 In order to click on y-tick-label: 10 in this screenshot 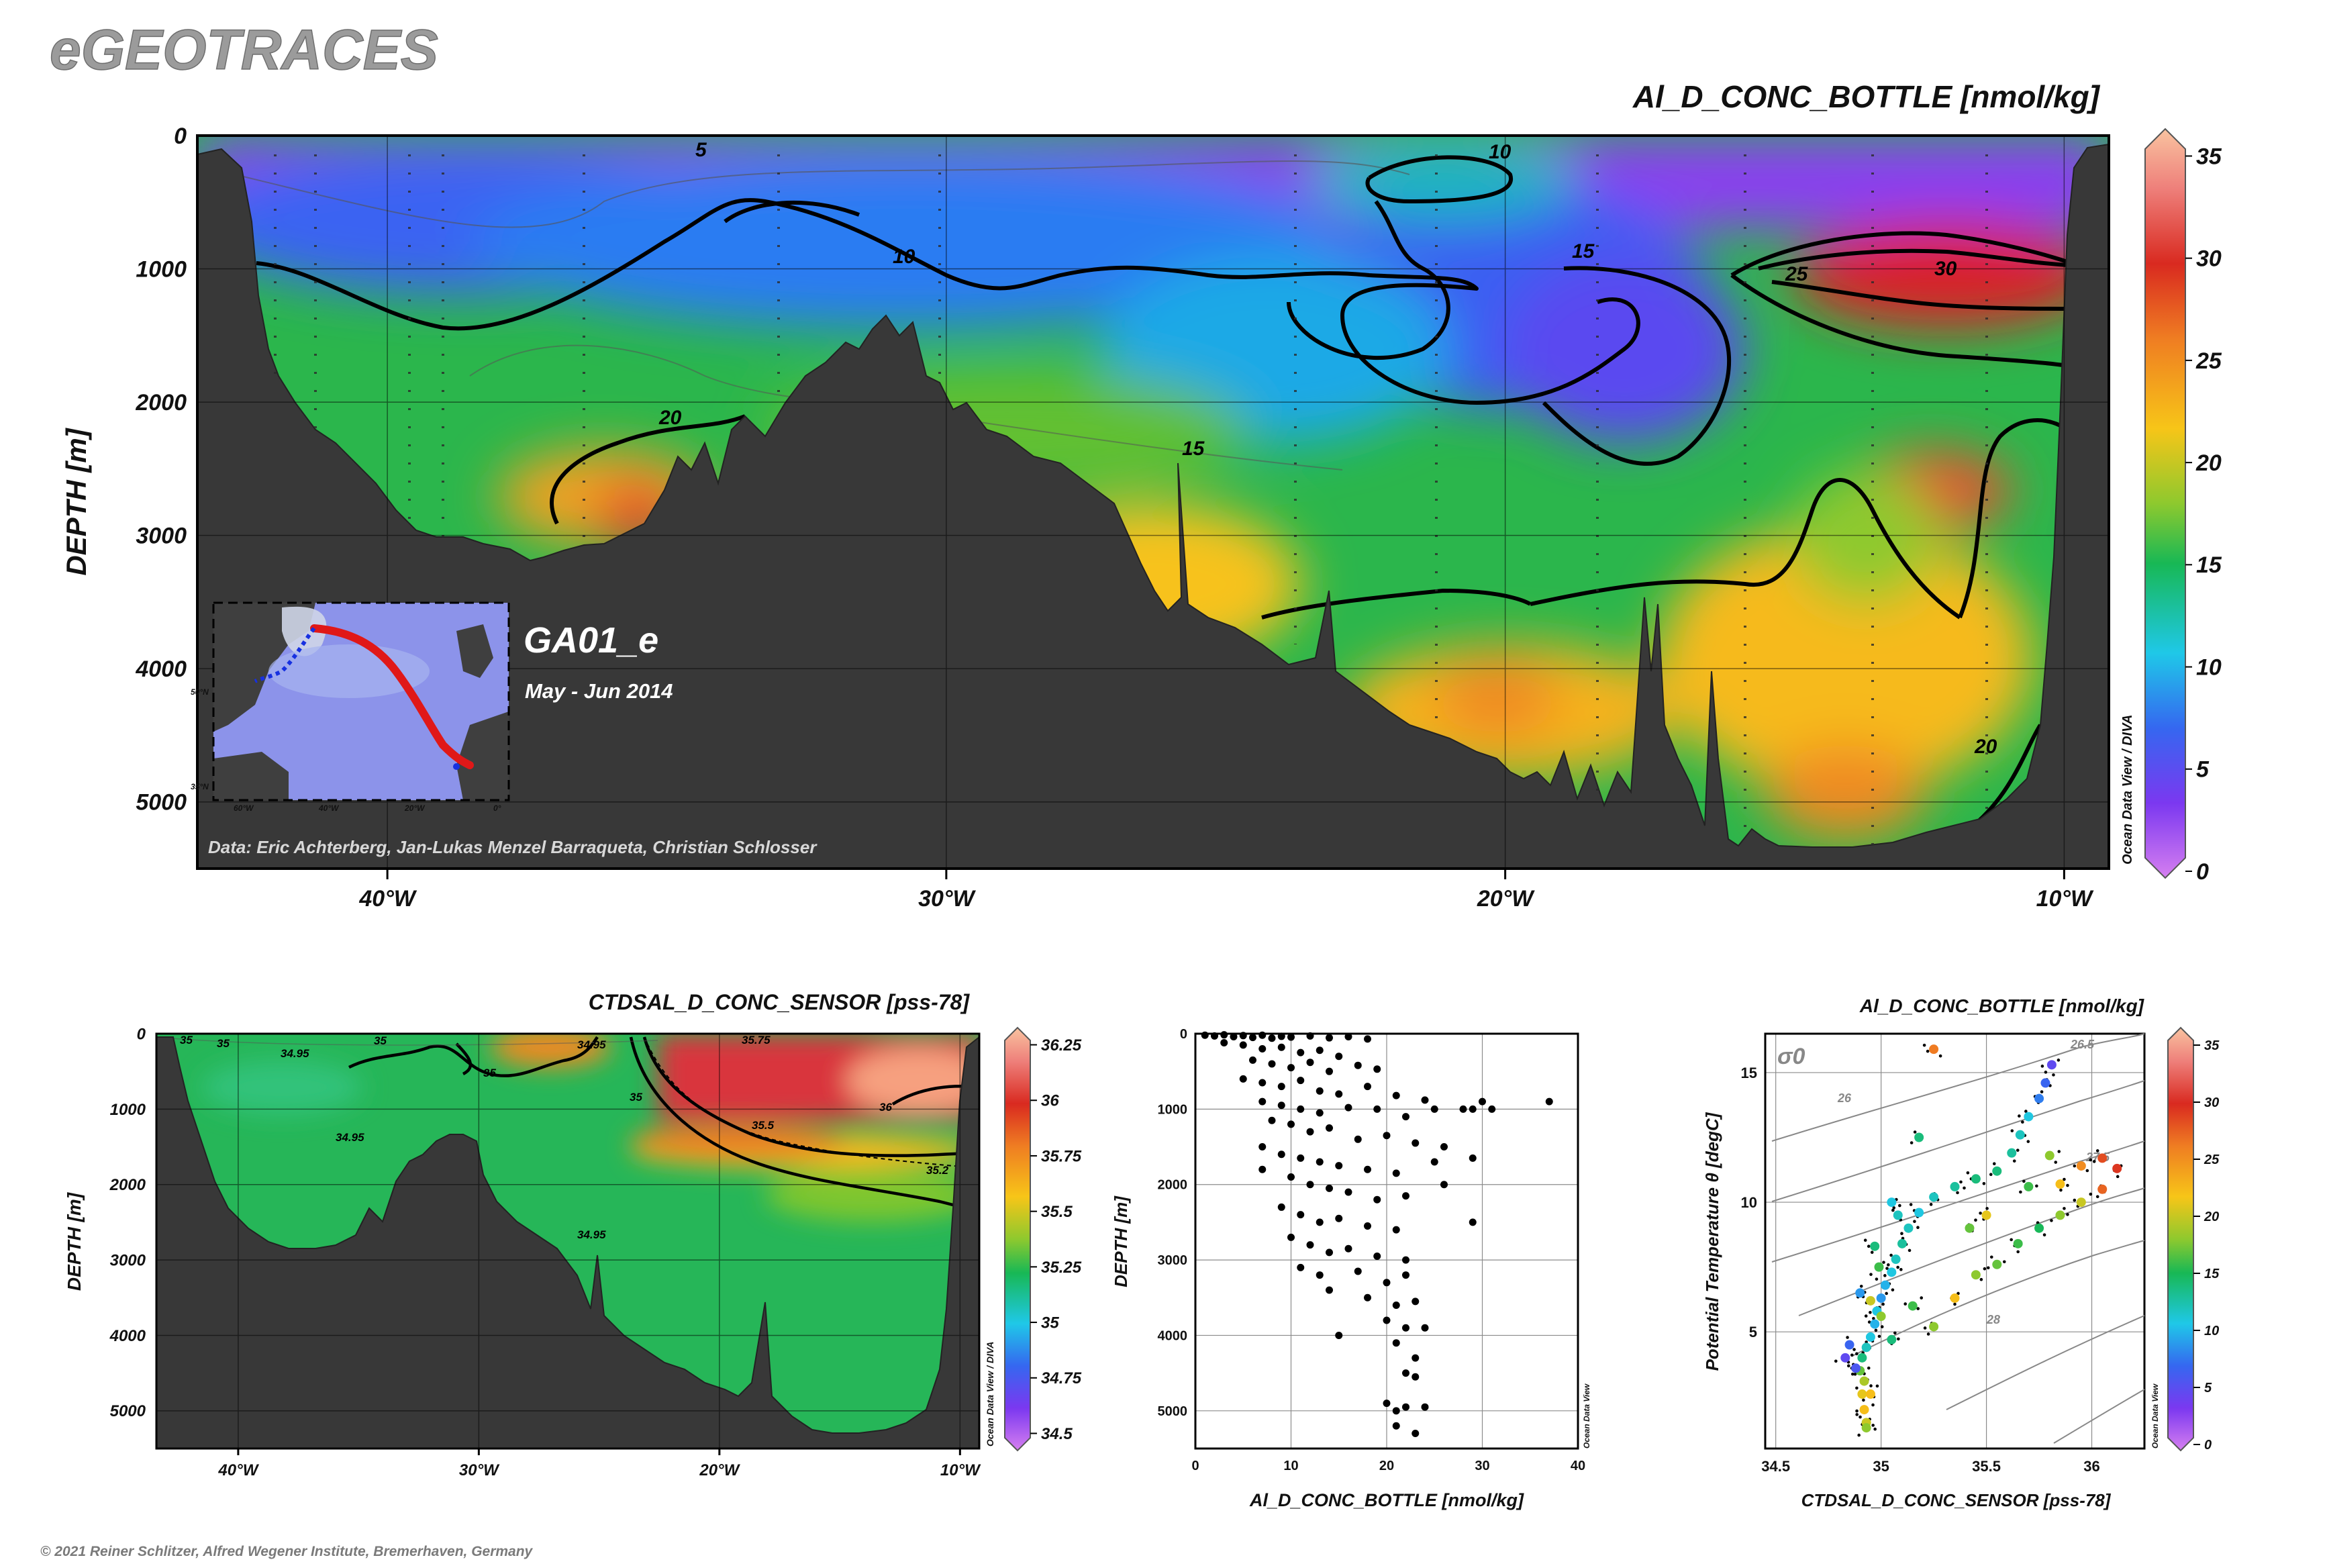, I will do `click(1749, 1203)`.